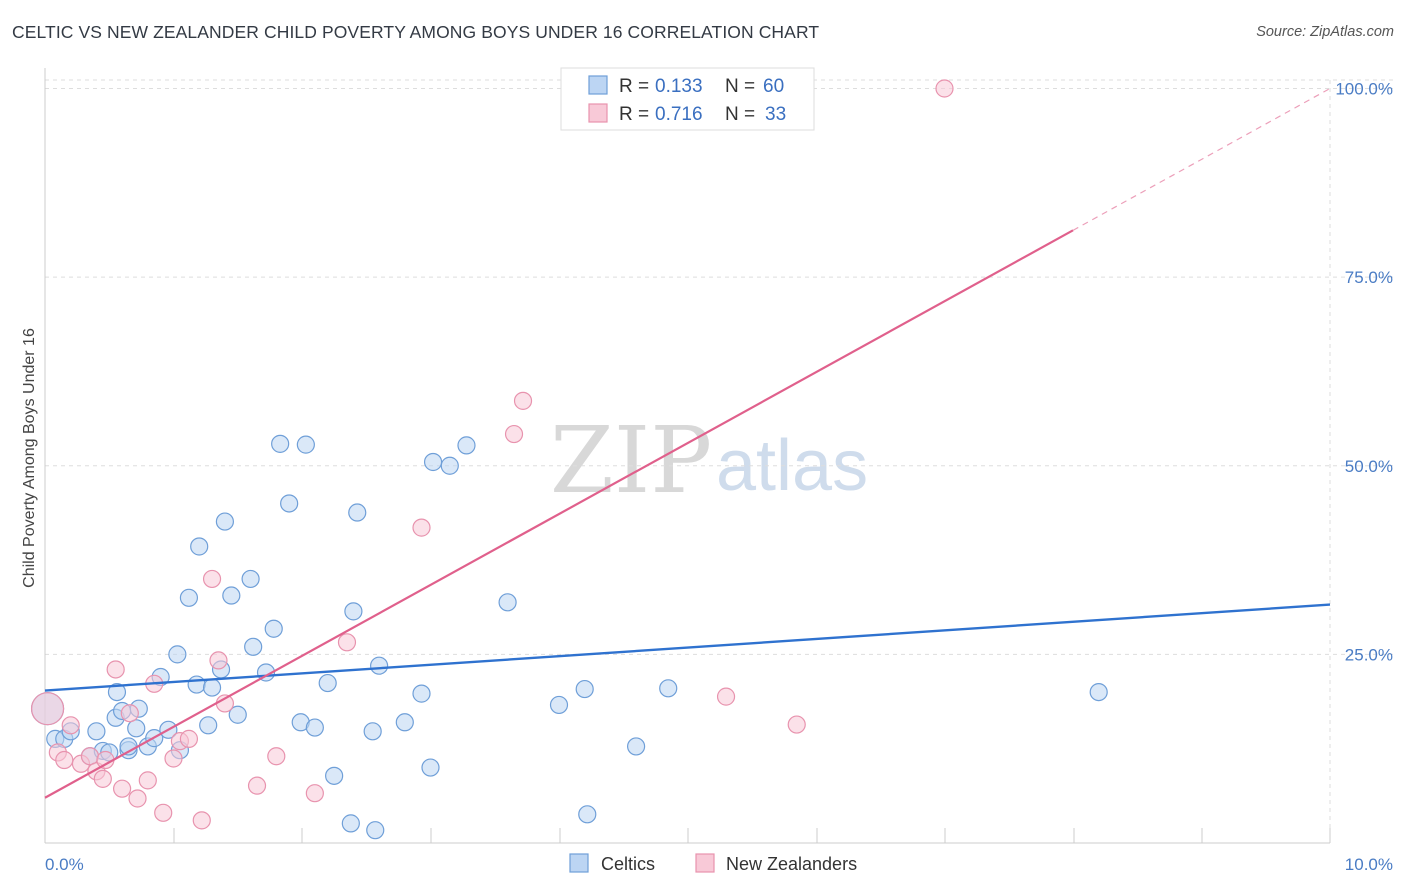 The image size is (1406, 892). I want to click on y-tick-label: 25.0%, so click(1369, 654).